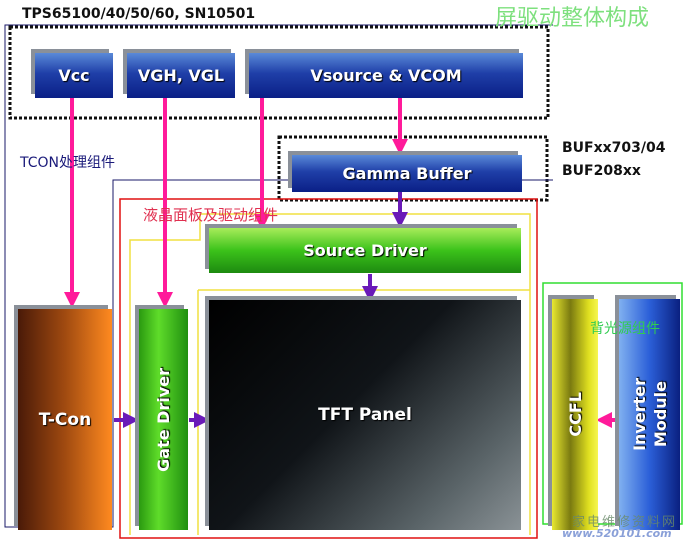 Image resolution: width=689 pixels, height=543 pixels. I want to click on vgh-vgl-block: VGH, VGL, so click(181, 75).